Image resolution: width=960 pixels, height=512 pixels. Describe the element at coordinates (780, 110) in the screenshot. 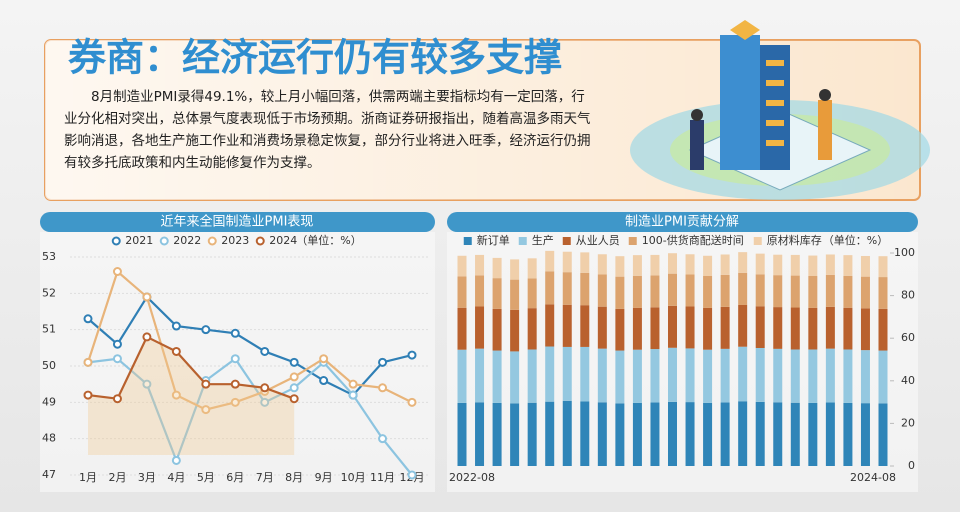

I see `illustration` at that location.